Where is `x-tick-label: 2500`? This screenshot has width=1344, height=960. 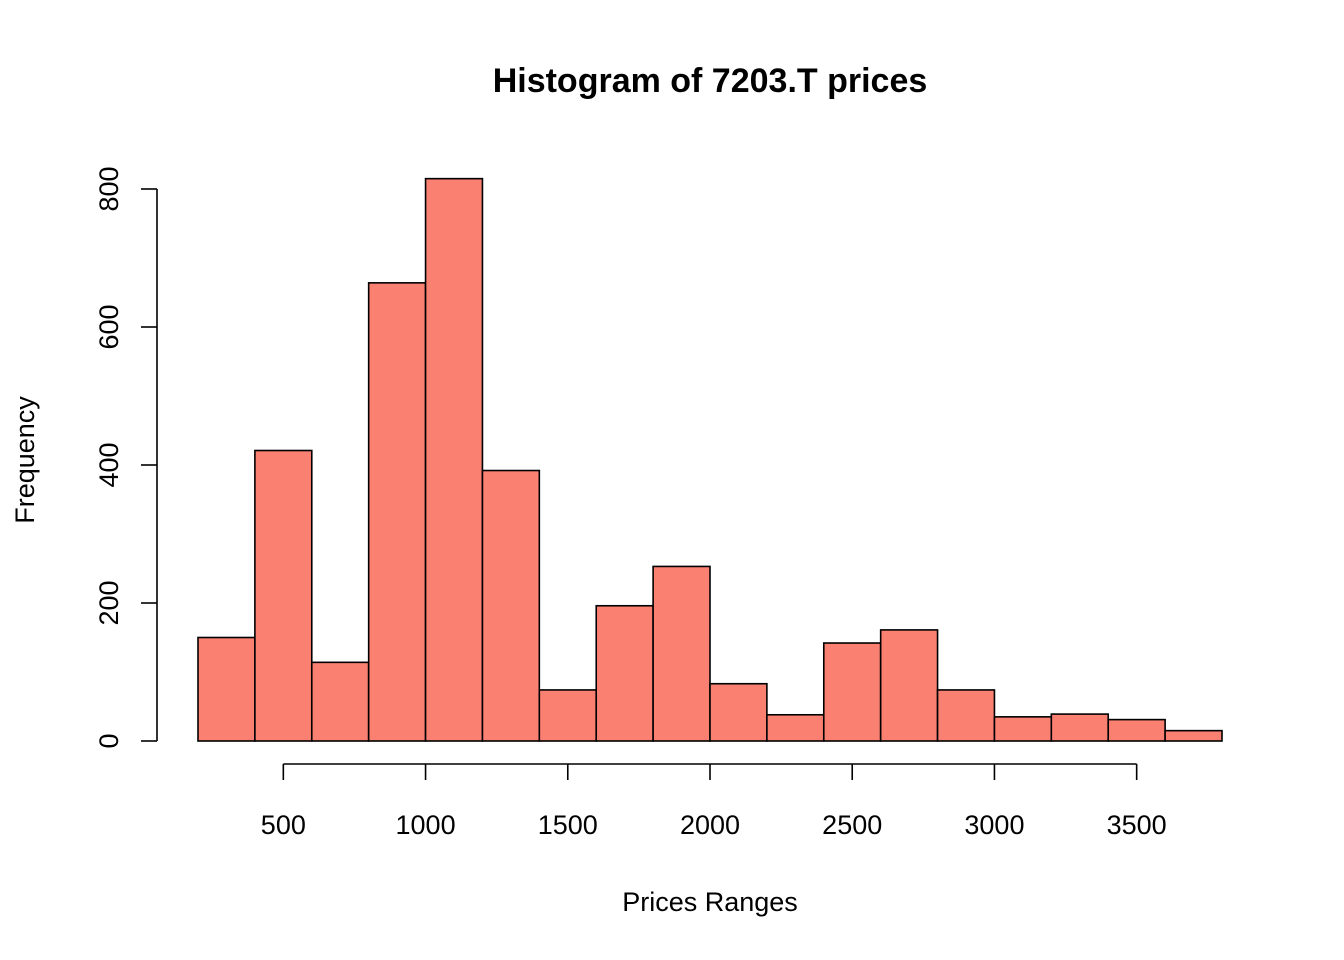
x-tick-label: 2500 is located at coordinates (852, 825).